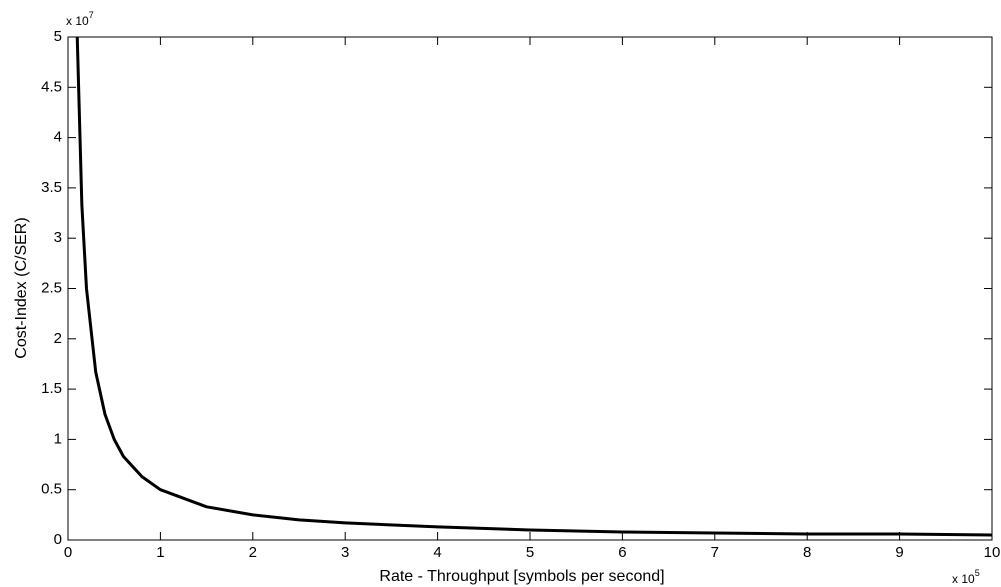  I want to click on x-multiplier-exponent: 5, so click(977, 573).